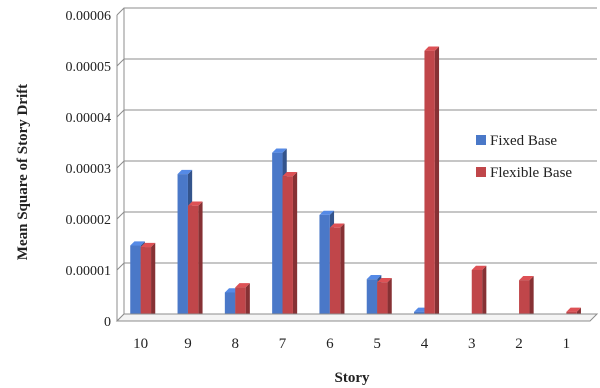 The image size is (600, 388). What do you see at coordinates (567, 344) in the screenshot?
I see `x-tick-label: 1` at bounding box center [567, 344].